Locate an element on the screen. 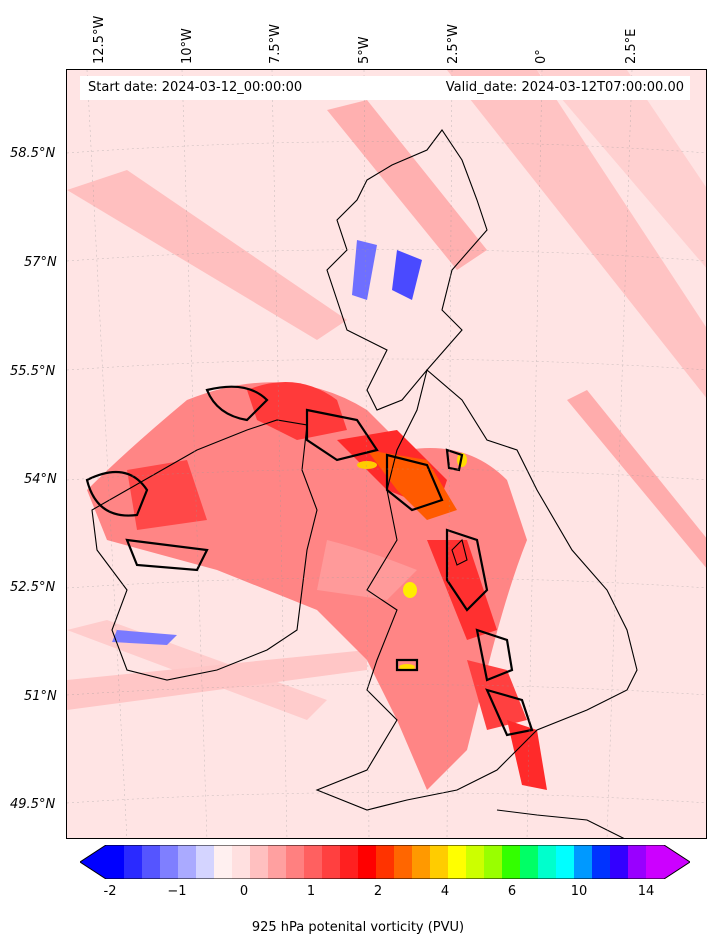  isle-of-man-coastline is located at coordinates (459, 552).